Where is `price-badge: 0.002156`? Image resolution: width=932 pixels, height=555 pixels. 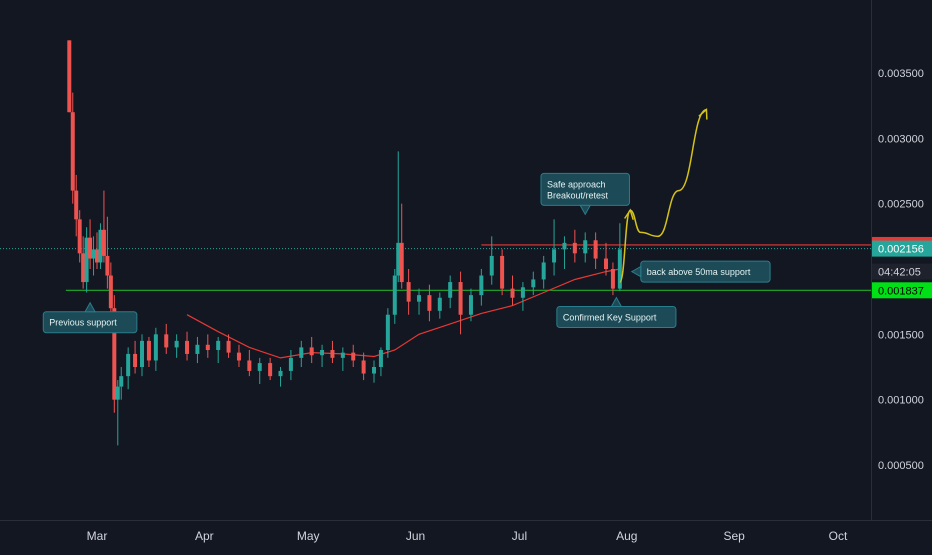
price-badge: 0.002156 is located at coordinates (902, 248).